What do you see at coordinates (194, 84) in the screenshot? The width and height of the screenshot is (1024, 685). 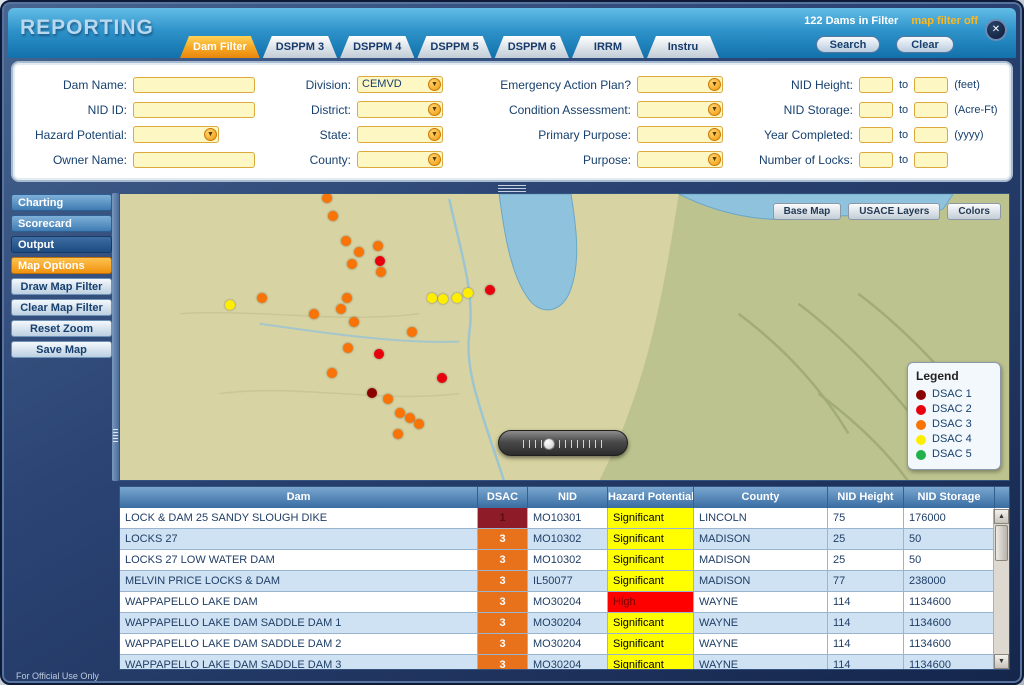 I see `dam-name-input` at bounding box center [194, 84].